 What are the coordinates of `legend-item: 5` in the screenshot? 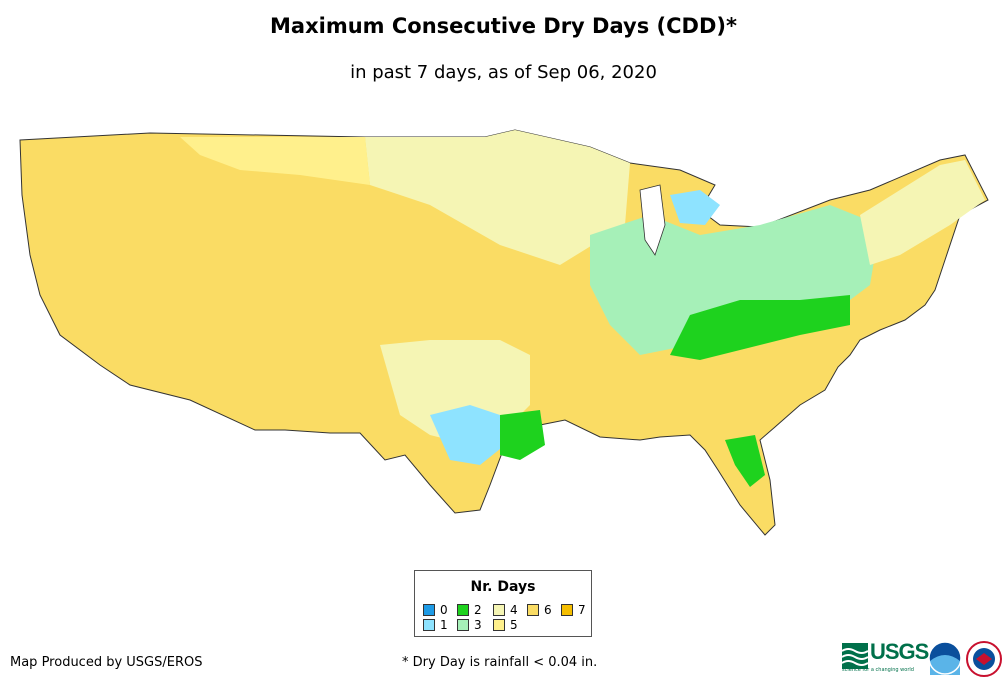 It's located at (505, 625).